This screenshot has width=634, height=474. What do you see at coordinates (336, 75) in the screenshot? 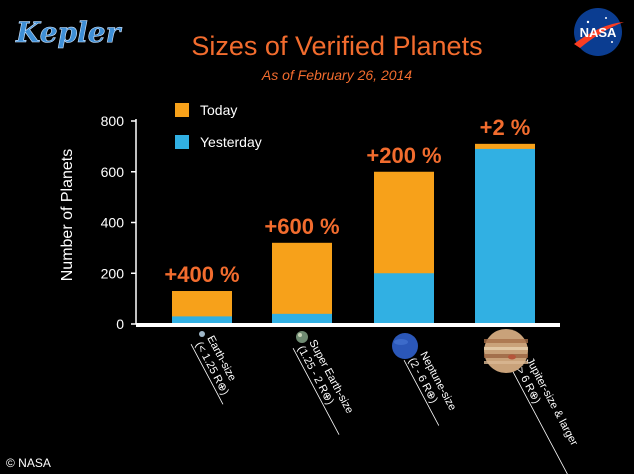
I see `chart-subtitle: As of February 26, 2014` at bounding box center [336, 75].